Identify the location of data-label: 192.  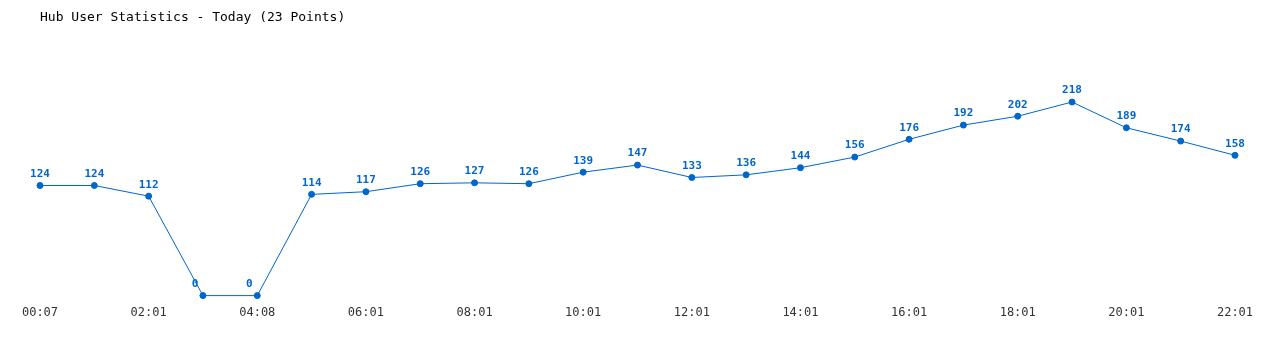
(963, 113).